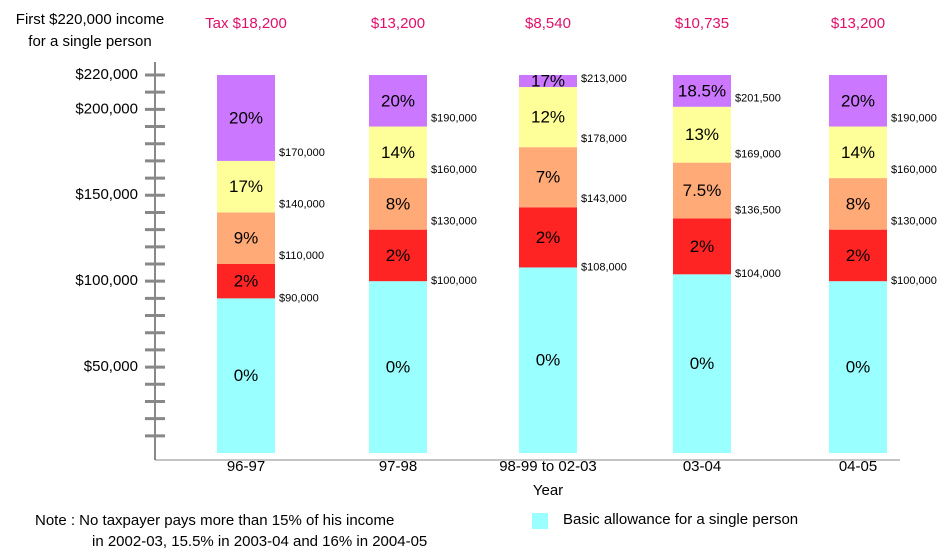 Image resolution: width=947 pixels, height=558 pixels. Describe the element at coordinates (246, 23) in the screenshot. I see `tax-label: Tax $18,200` at that location.